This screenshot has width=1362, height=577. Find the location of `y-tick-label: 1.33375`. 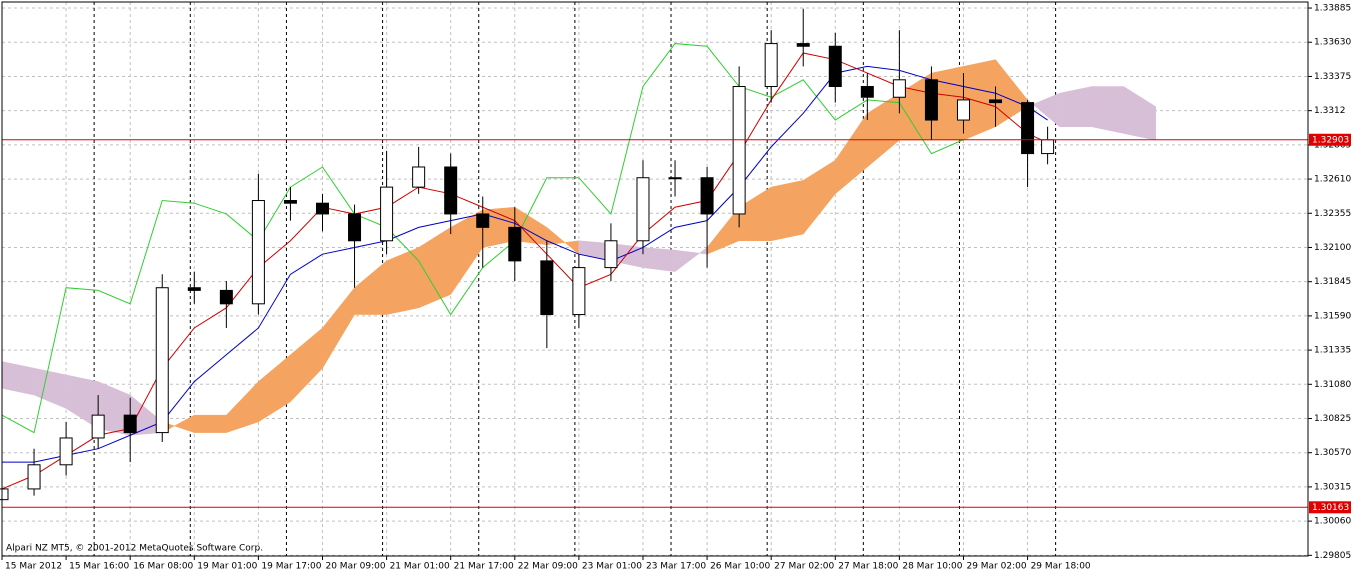

y-tick-label: 1.33375 is located at coordinates (1332, 77).